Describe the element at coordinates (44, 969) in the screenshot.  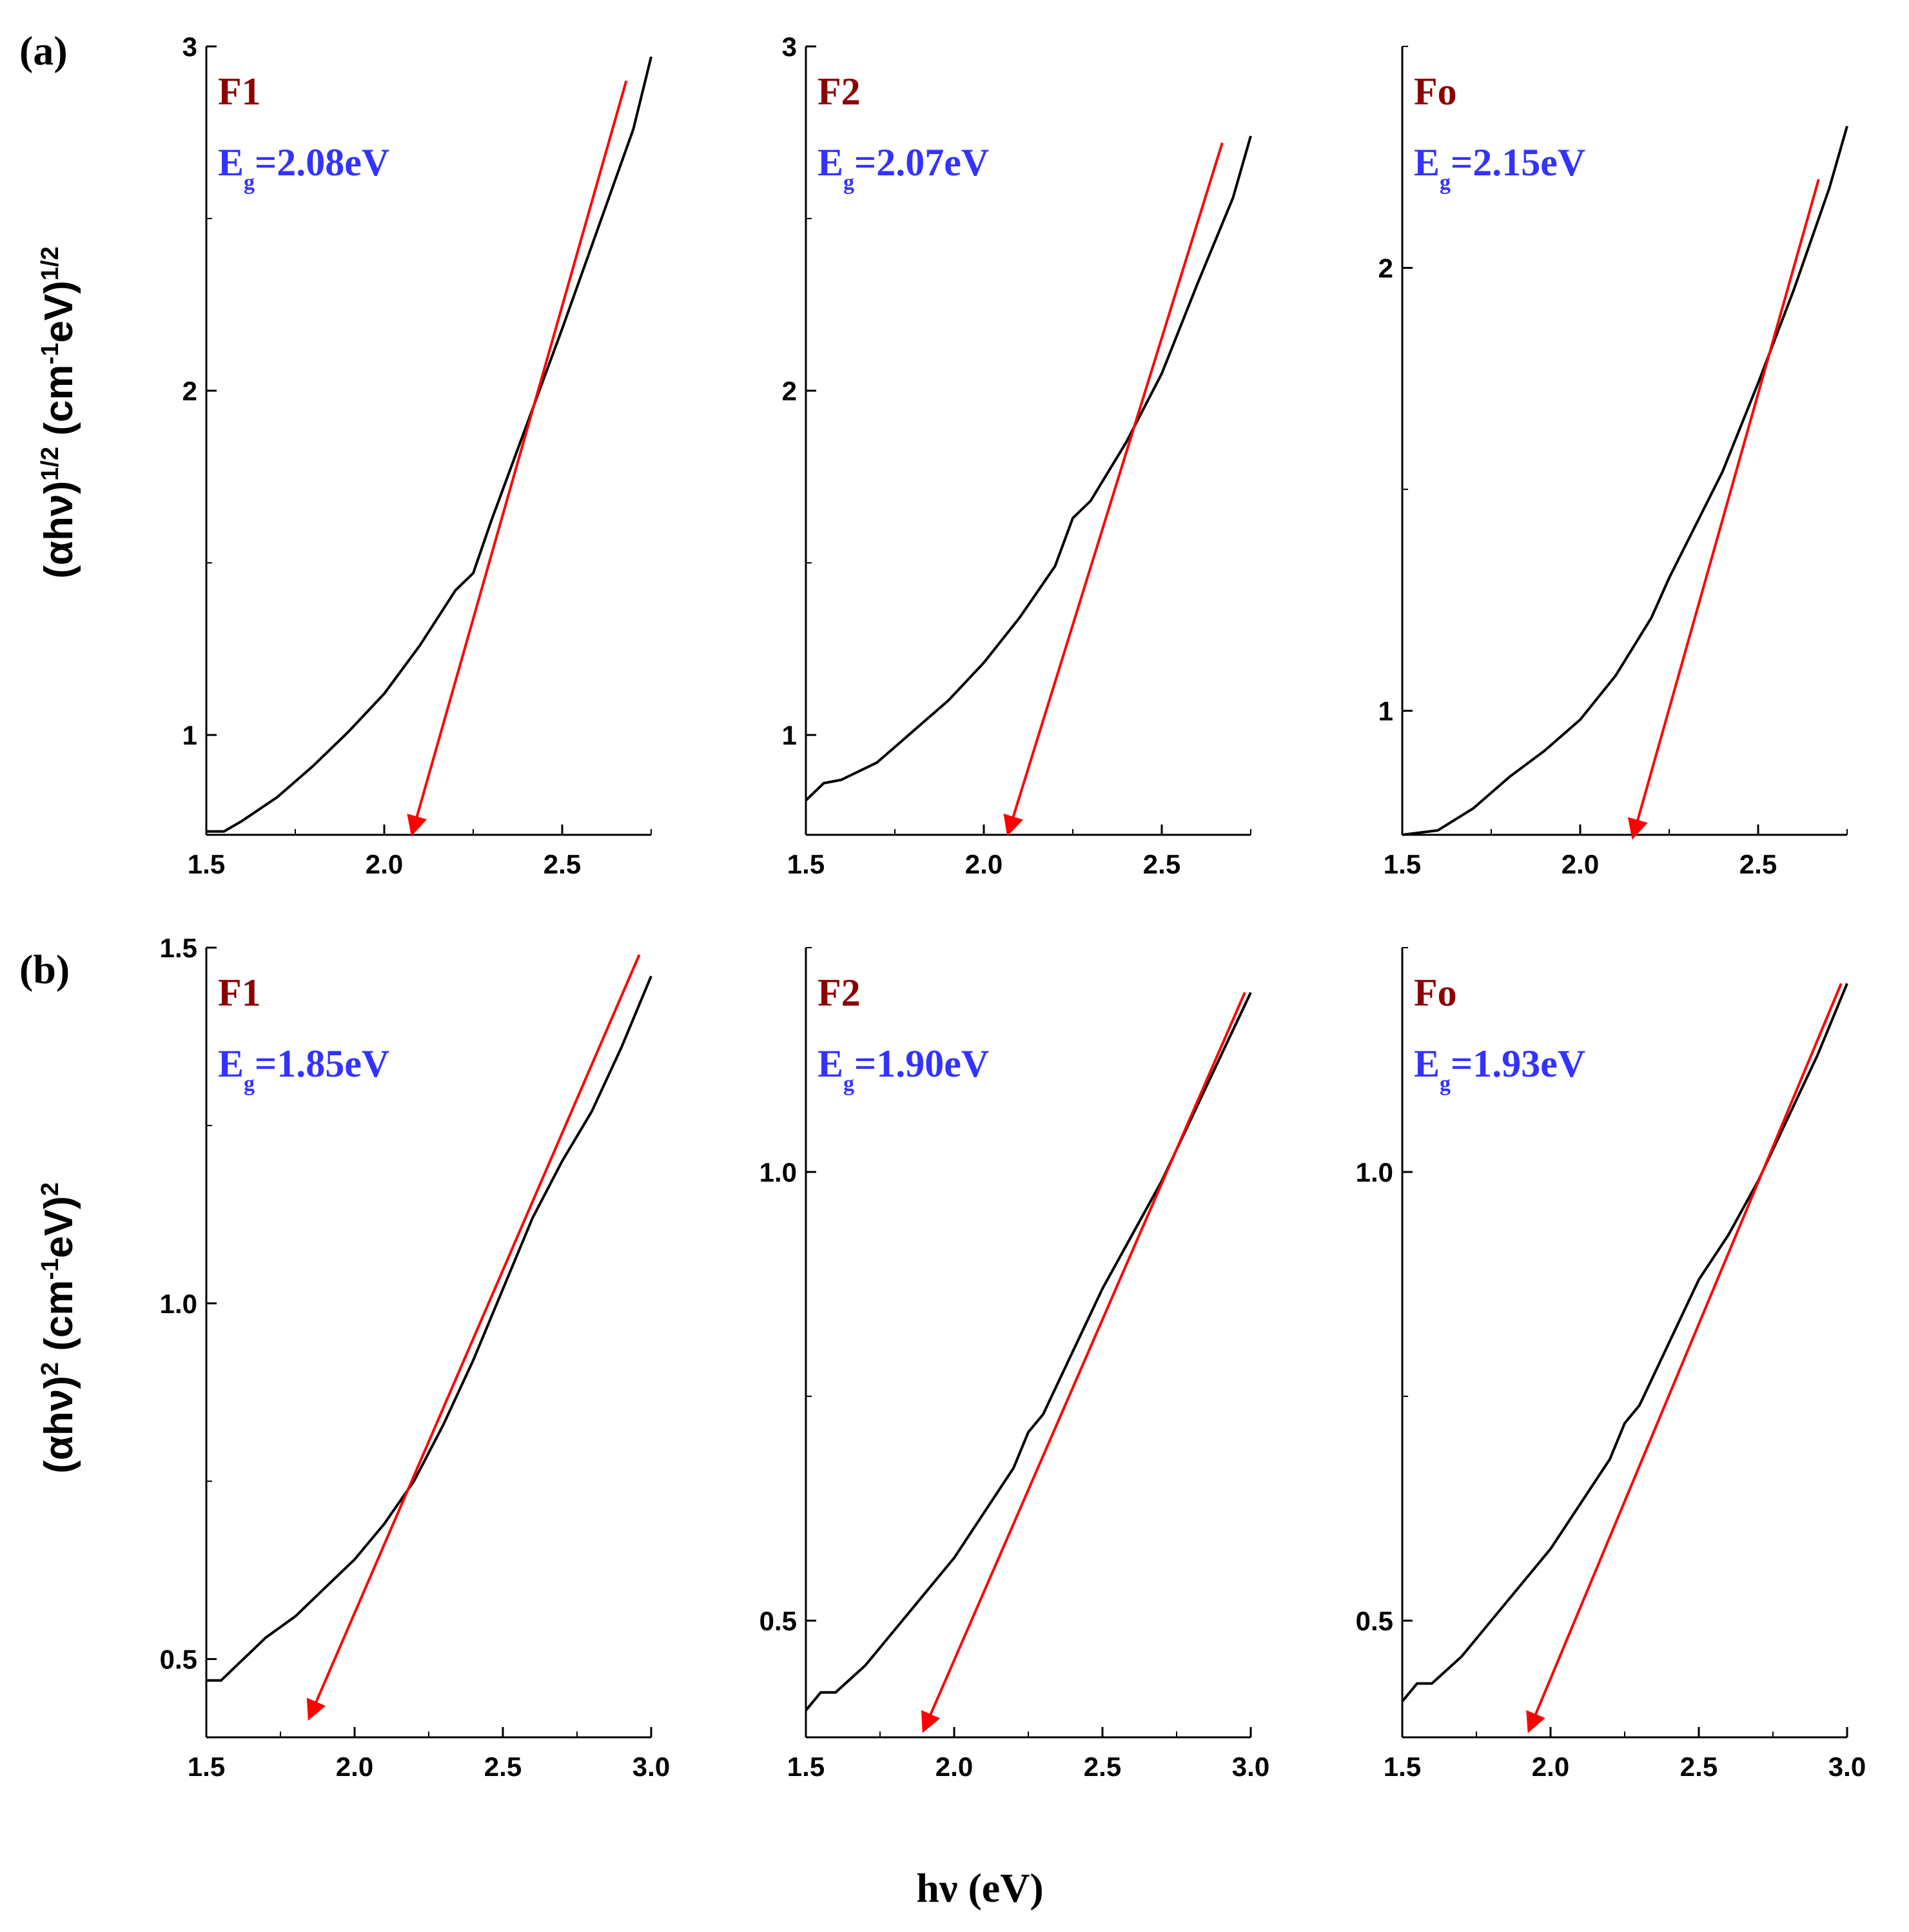
I see `row-b-label: (b)` at that location.